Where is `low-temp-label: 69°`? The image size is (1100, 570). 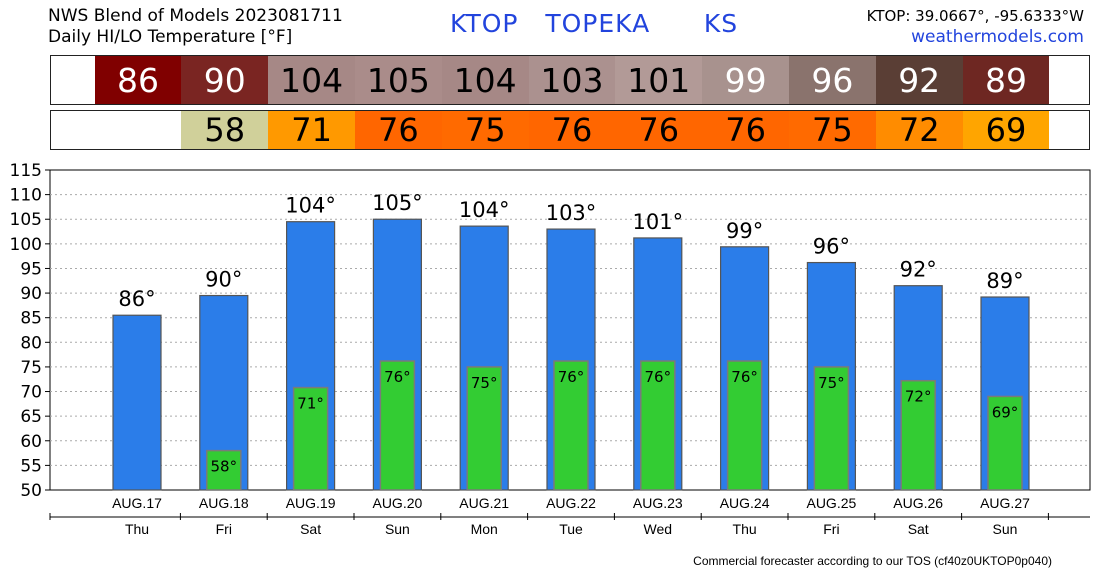 low-temp-label: 69° is located at coordinates (1005, 412).